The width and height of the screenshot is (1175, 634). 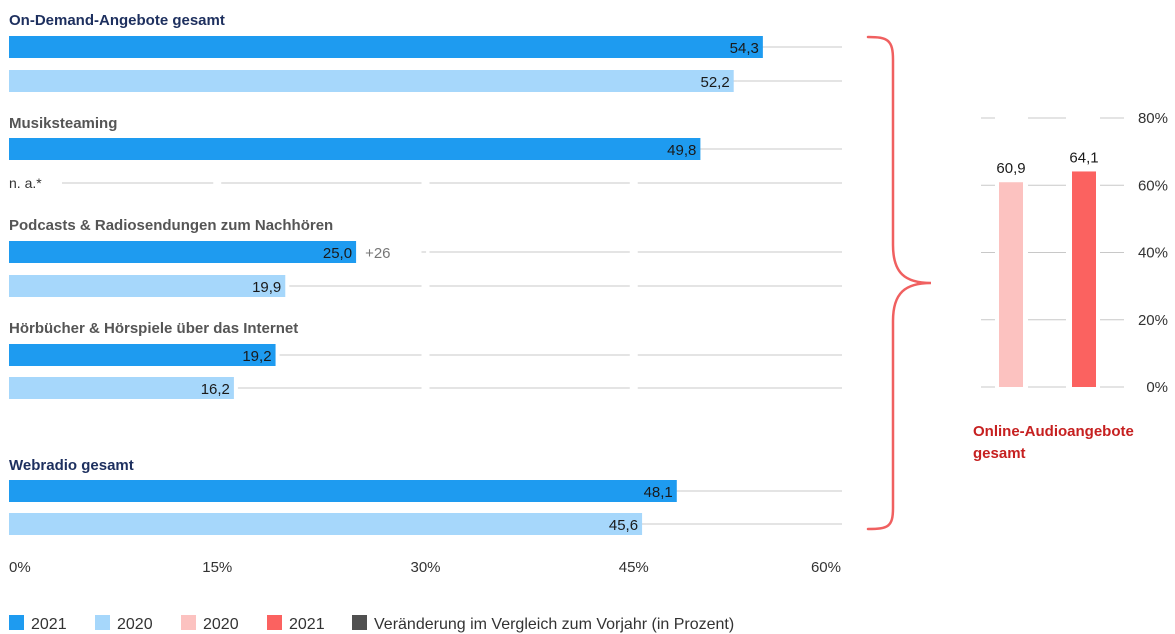 What do you see at coordinates (153, 328) in the screenshot?
I see `group-label: Hörbücher & Hörspiele über das Internet` at bounding box center [153, 328].